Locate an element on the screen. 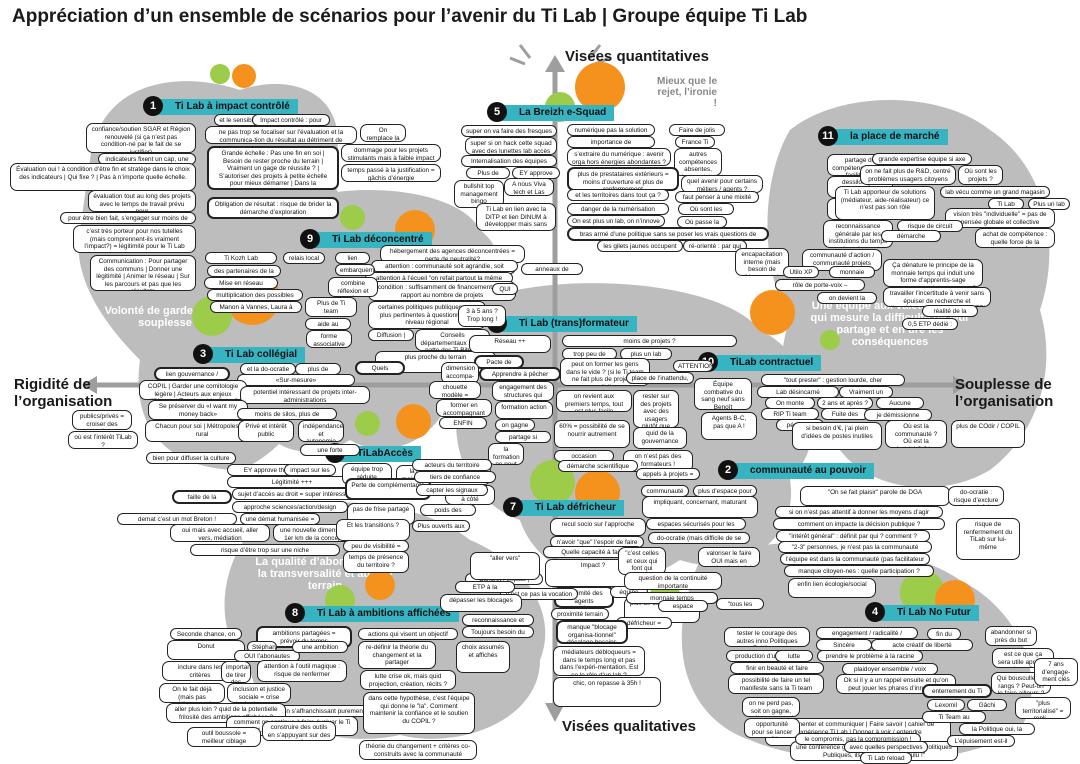  sticky-note: Plus de prise de tête is located at coordinates (488, 173).